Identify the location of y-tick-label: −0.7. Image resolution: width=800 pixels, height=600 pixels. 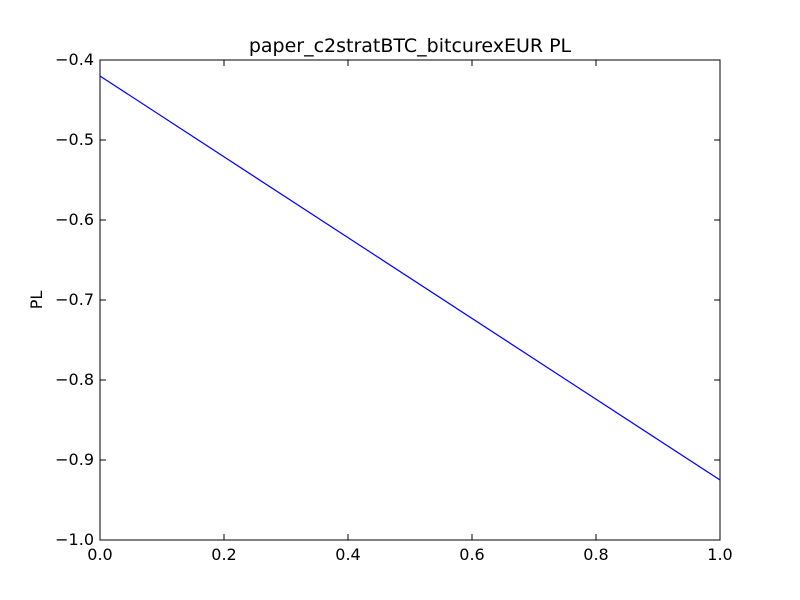
(74, 299).